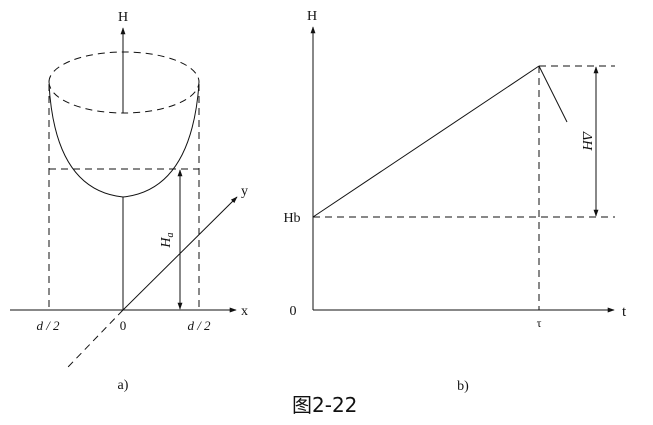 This screenshot has width=653, height=425. I want to click on ellipse-top-dashed, so click(124, 67).